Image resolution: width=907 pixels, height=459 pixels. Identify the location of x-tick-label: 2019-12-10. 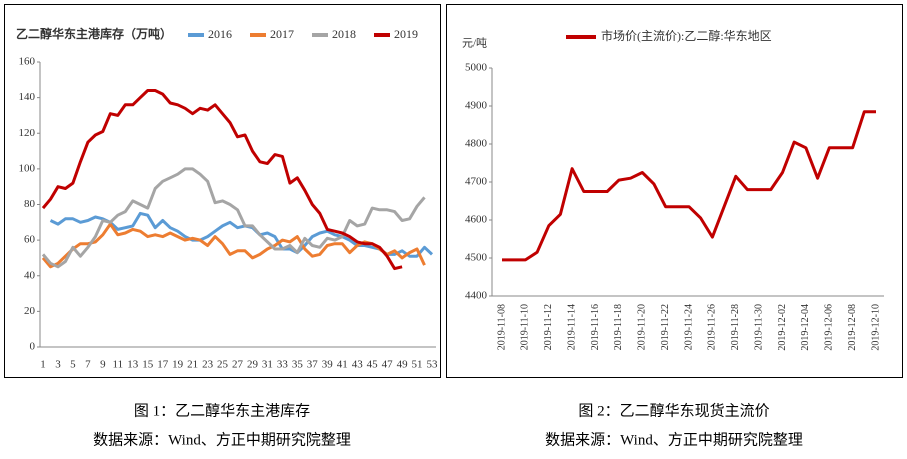
(875, 327).